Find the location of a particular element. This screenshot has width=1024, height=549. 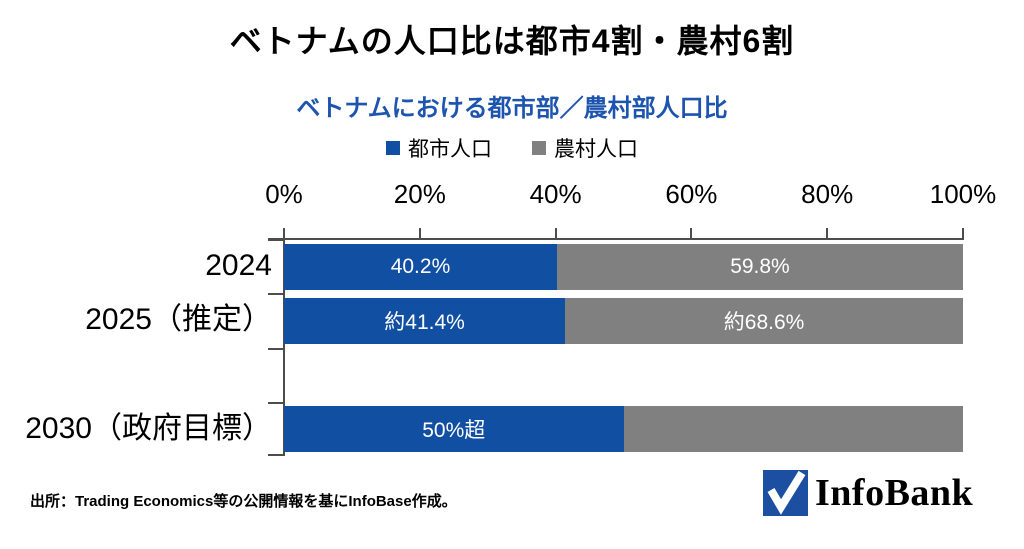

legend-item: 都市人口 is located at coordinates (439, 148).